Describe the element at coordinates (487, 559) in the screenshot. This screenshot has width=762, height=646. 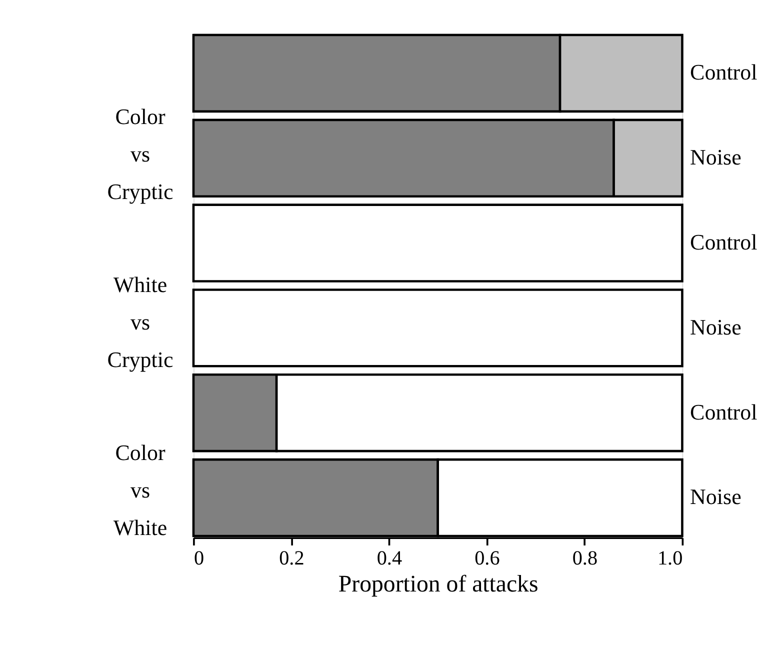
I see `x-tick-label: 0.6` at that location.